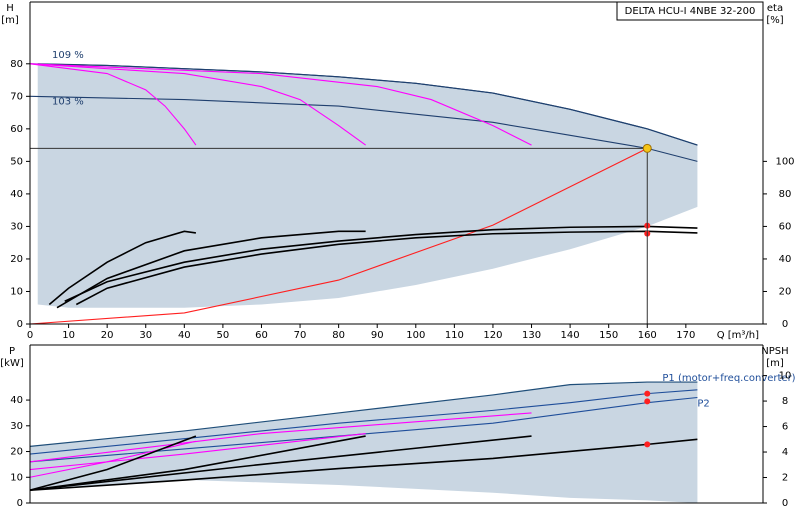 The image size is (800, 520). Describe the element at coordinates (785, 427) in the screenshot. I see `y2-tick-label: 6` at that location.